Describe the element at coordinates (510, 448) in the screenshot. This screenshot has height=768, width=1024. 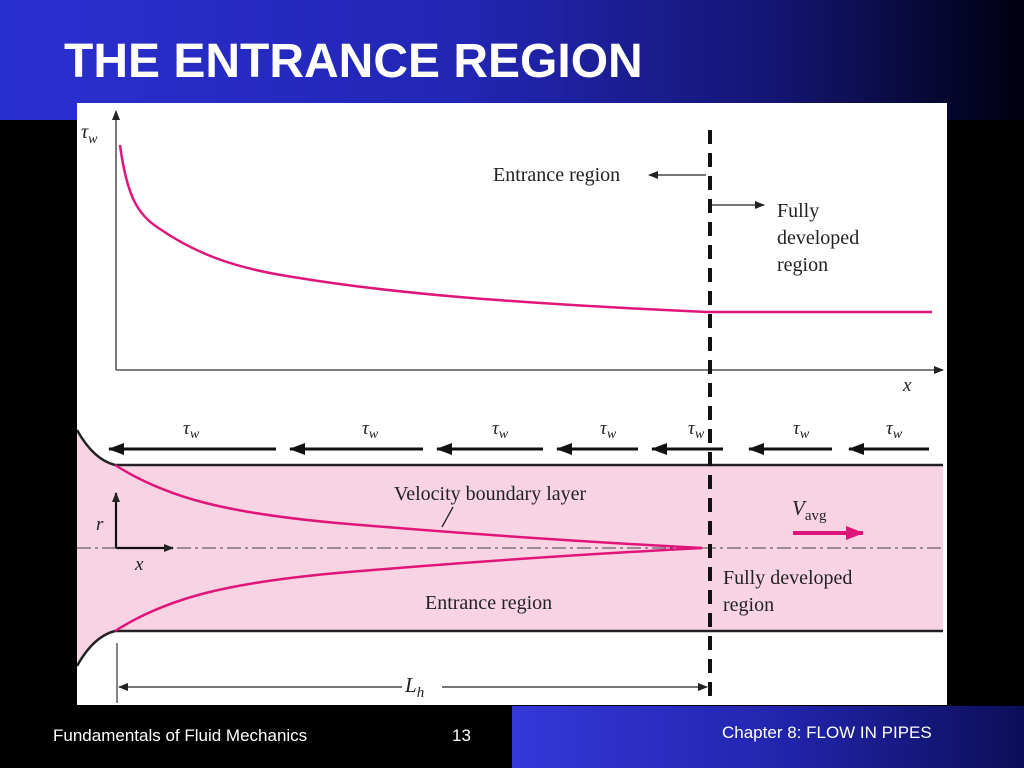
I see `pipe-top-wall` at that location.